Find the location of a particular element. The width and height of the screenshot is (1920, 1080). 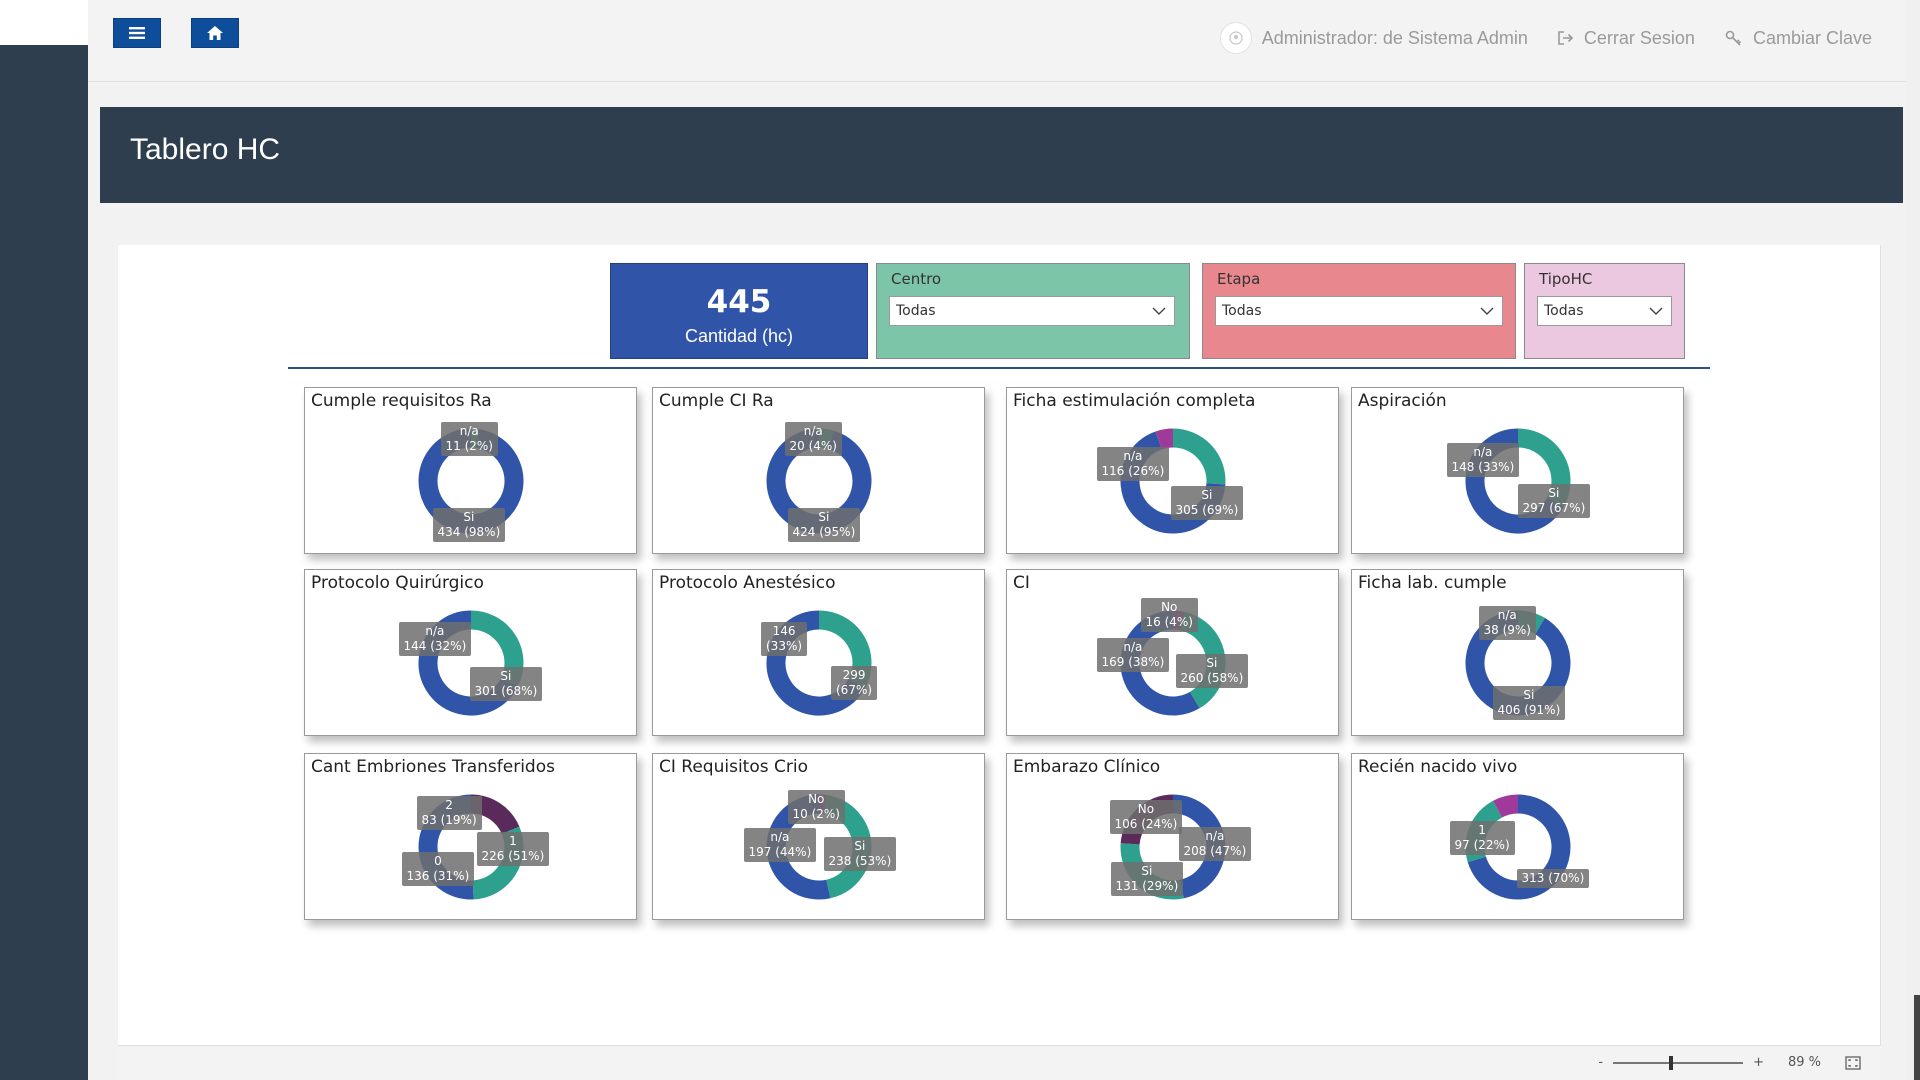

kpi-value: 445 is located at coordinates (739, 302).